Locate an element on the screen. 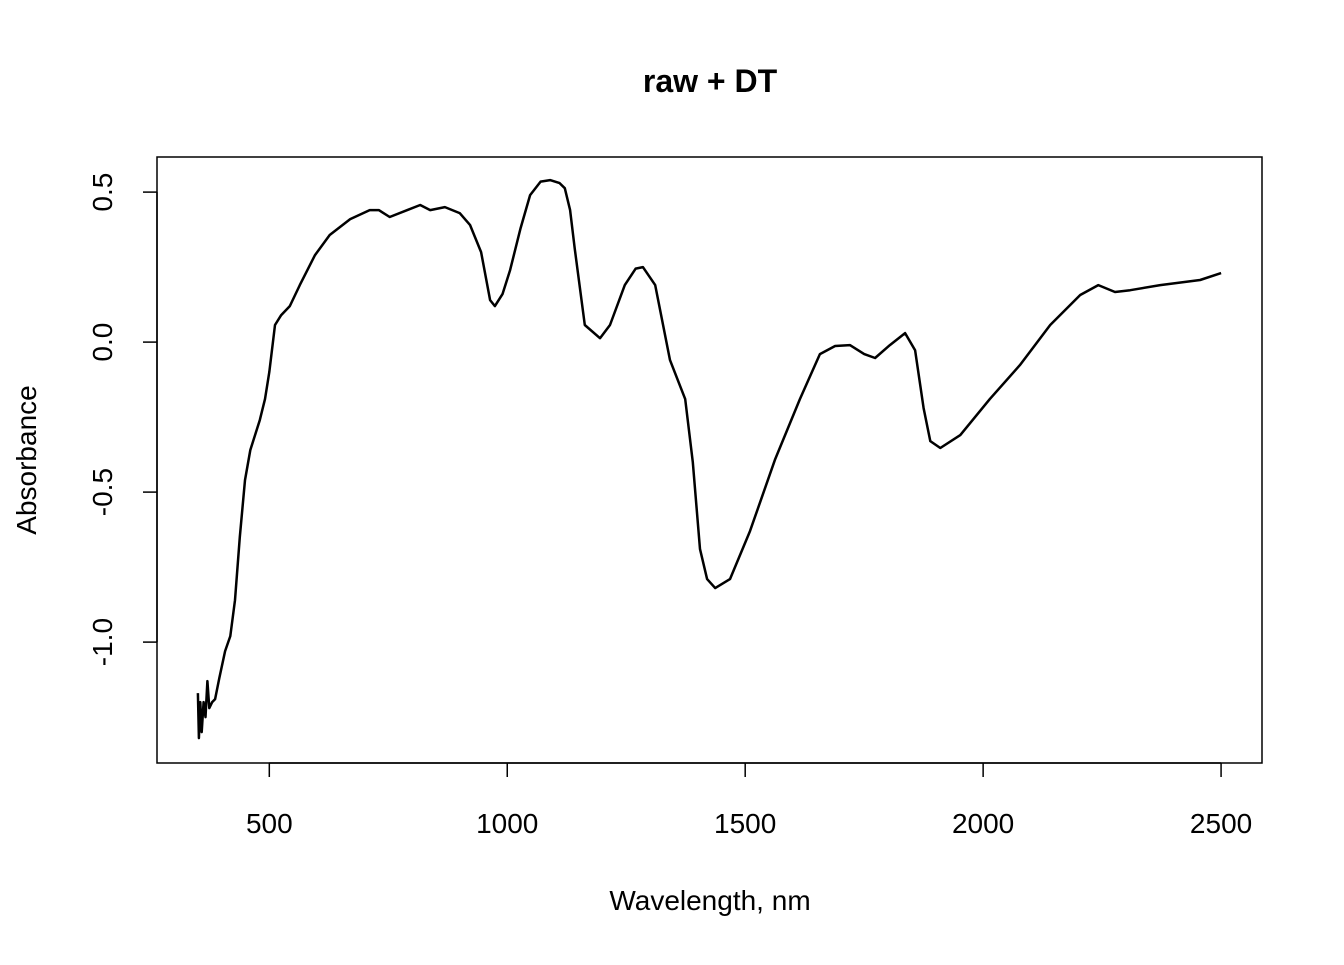 This screenshot has width=1344, height=965. y-tick-label: -1.0 is located at coordinates (102, 642).